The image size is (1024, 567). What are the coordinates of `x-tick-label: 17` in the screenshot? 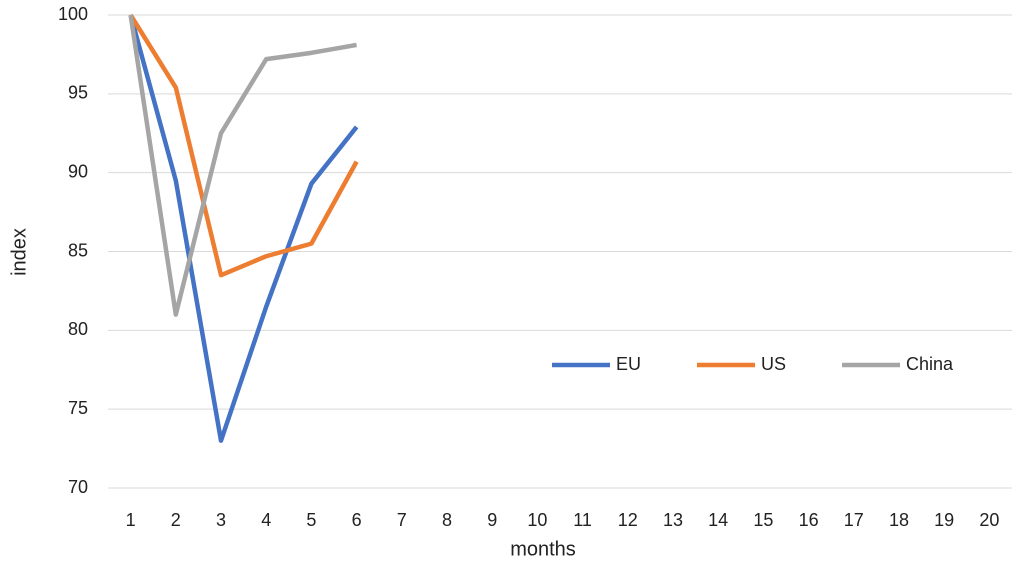 It's located at (854, 520).